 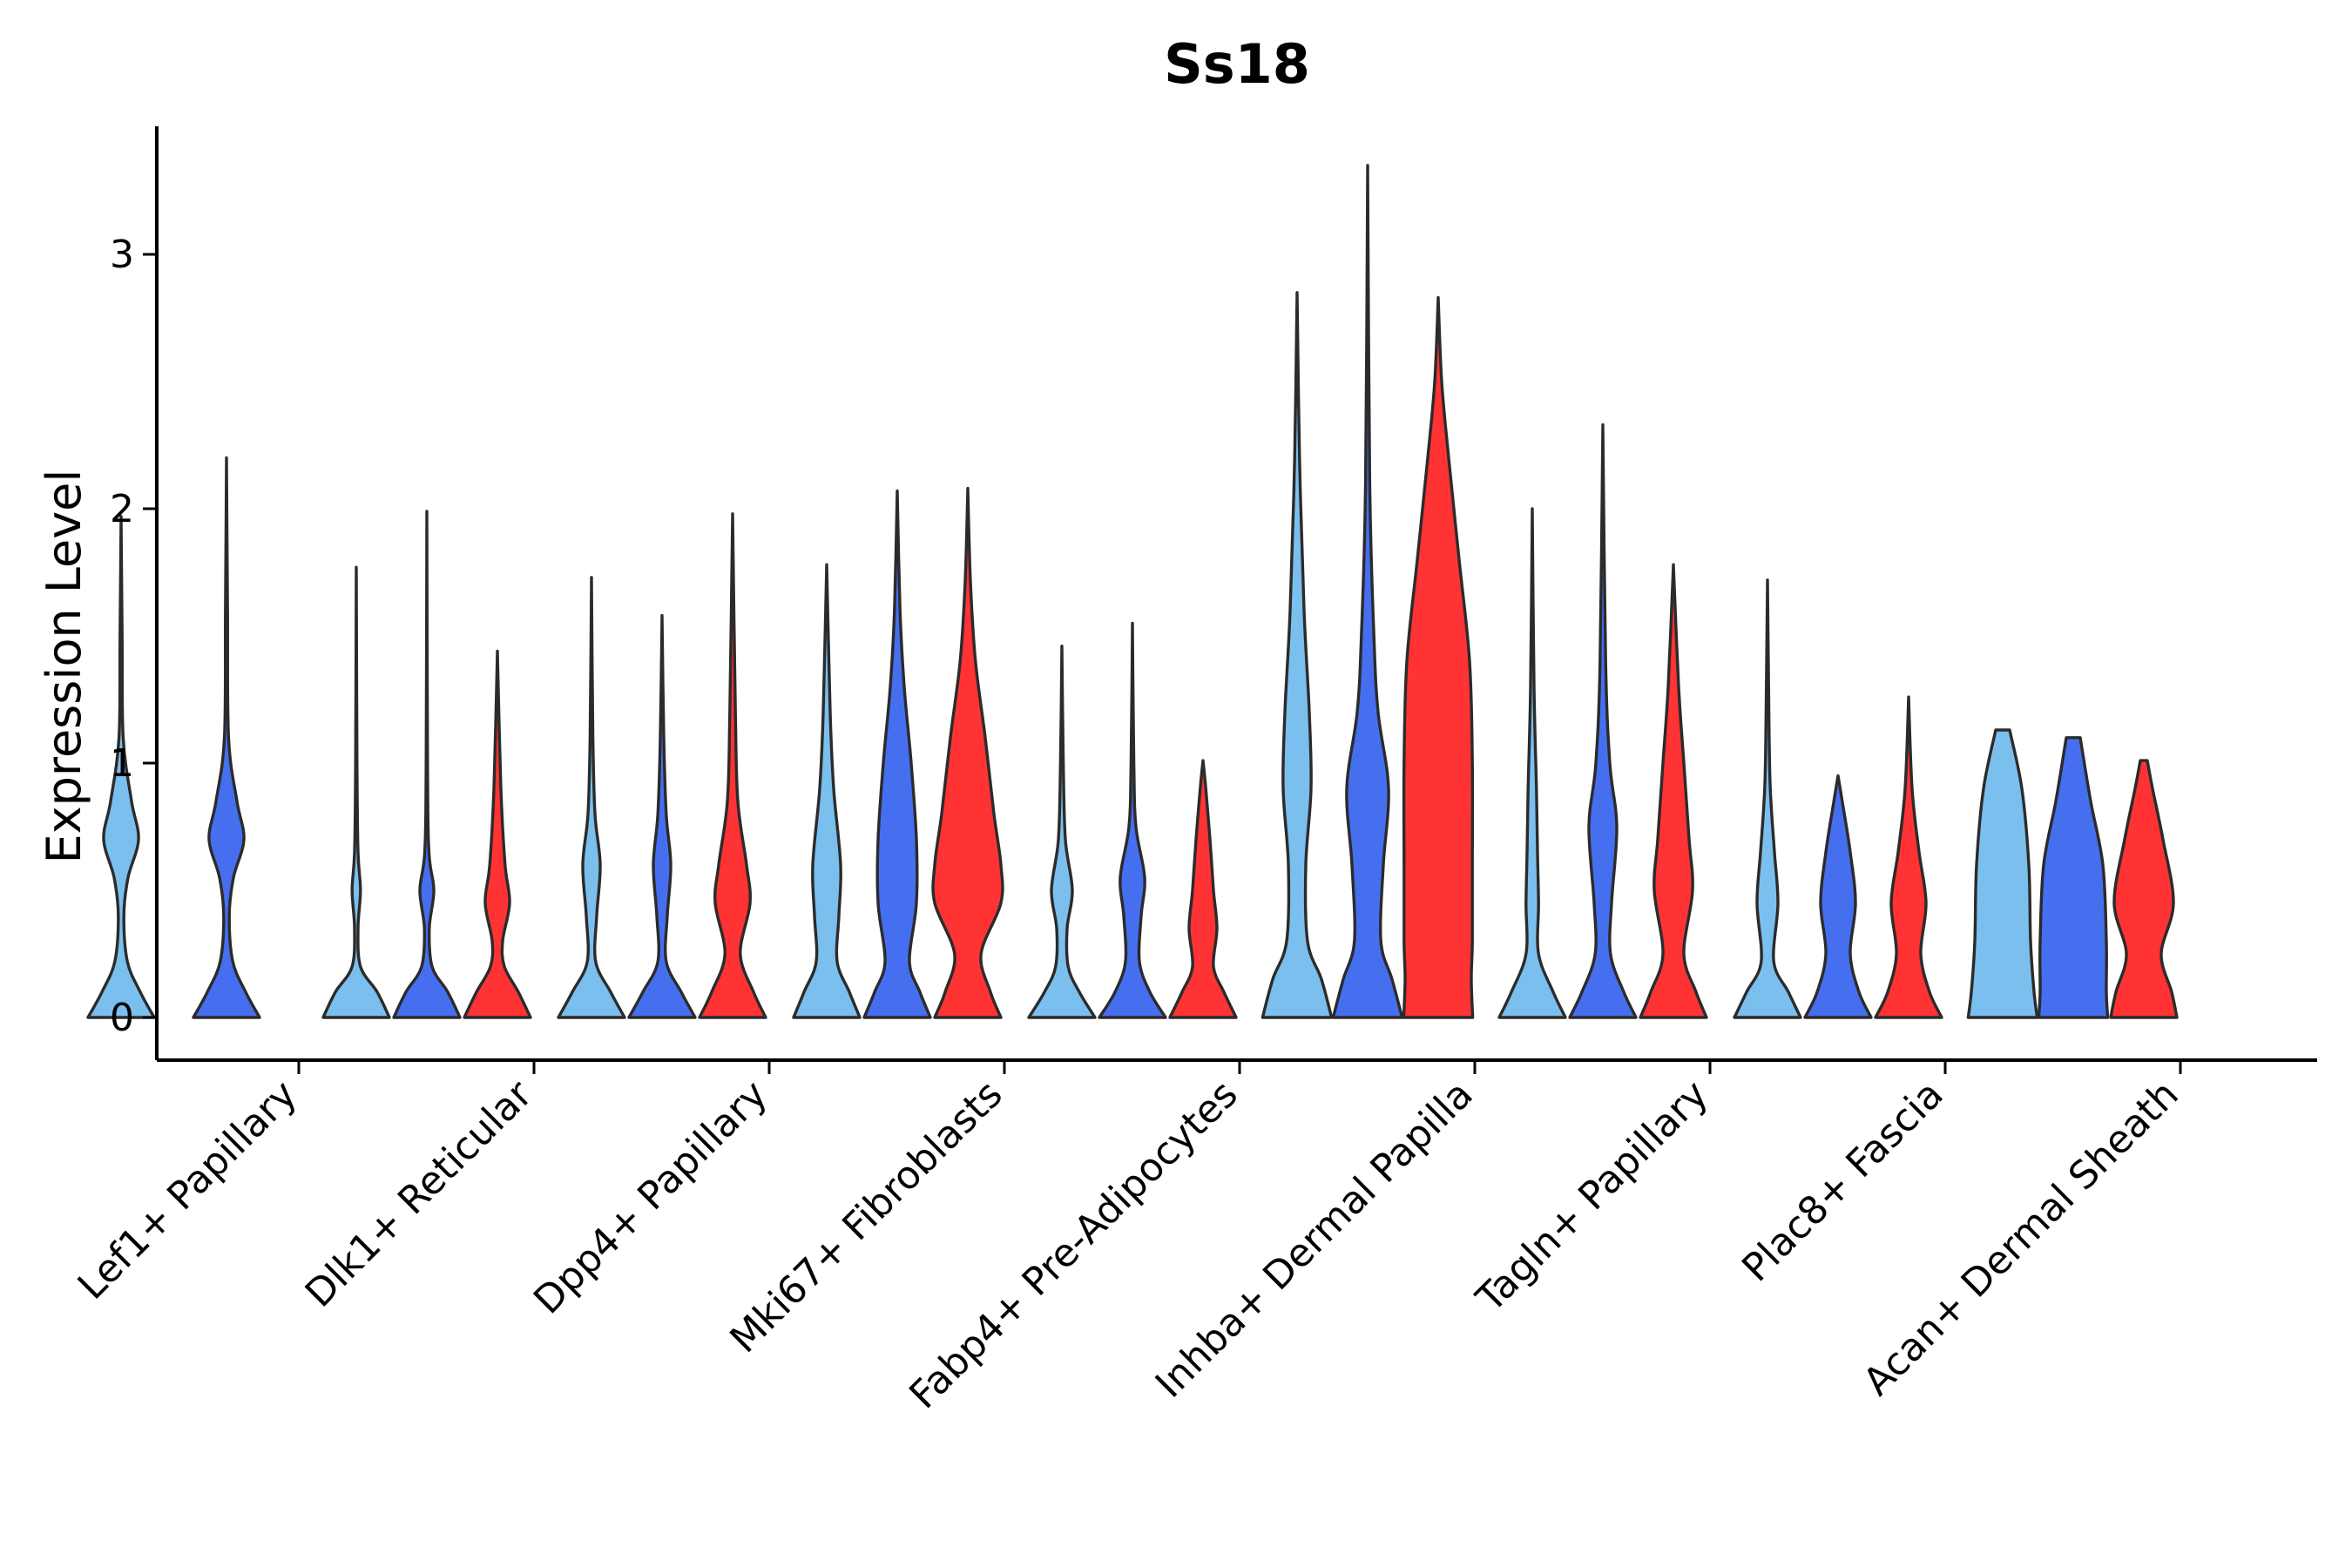 What do you see at coordinates (650, 1197) in the screenshot?
I see `x-tick-label: Dpp4+ Papillary` at bounding box center [650, 1197].